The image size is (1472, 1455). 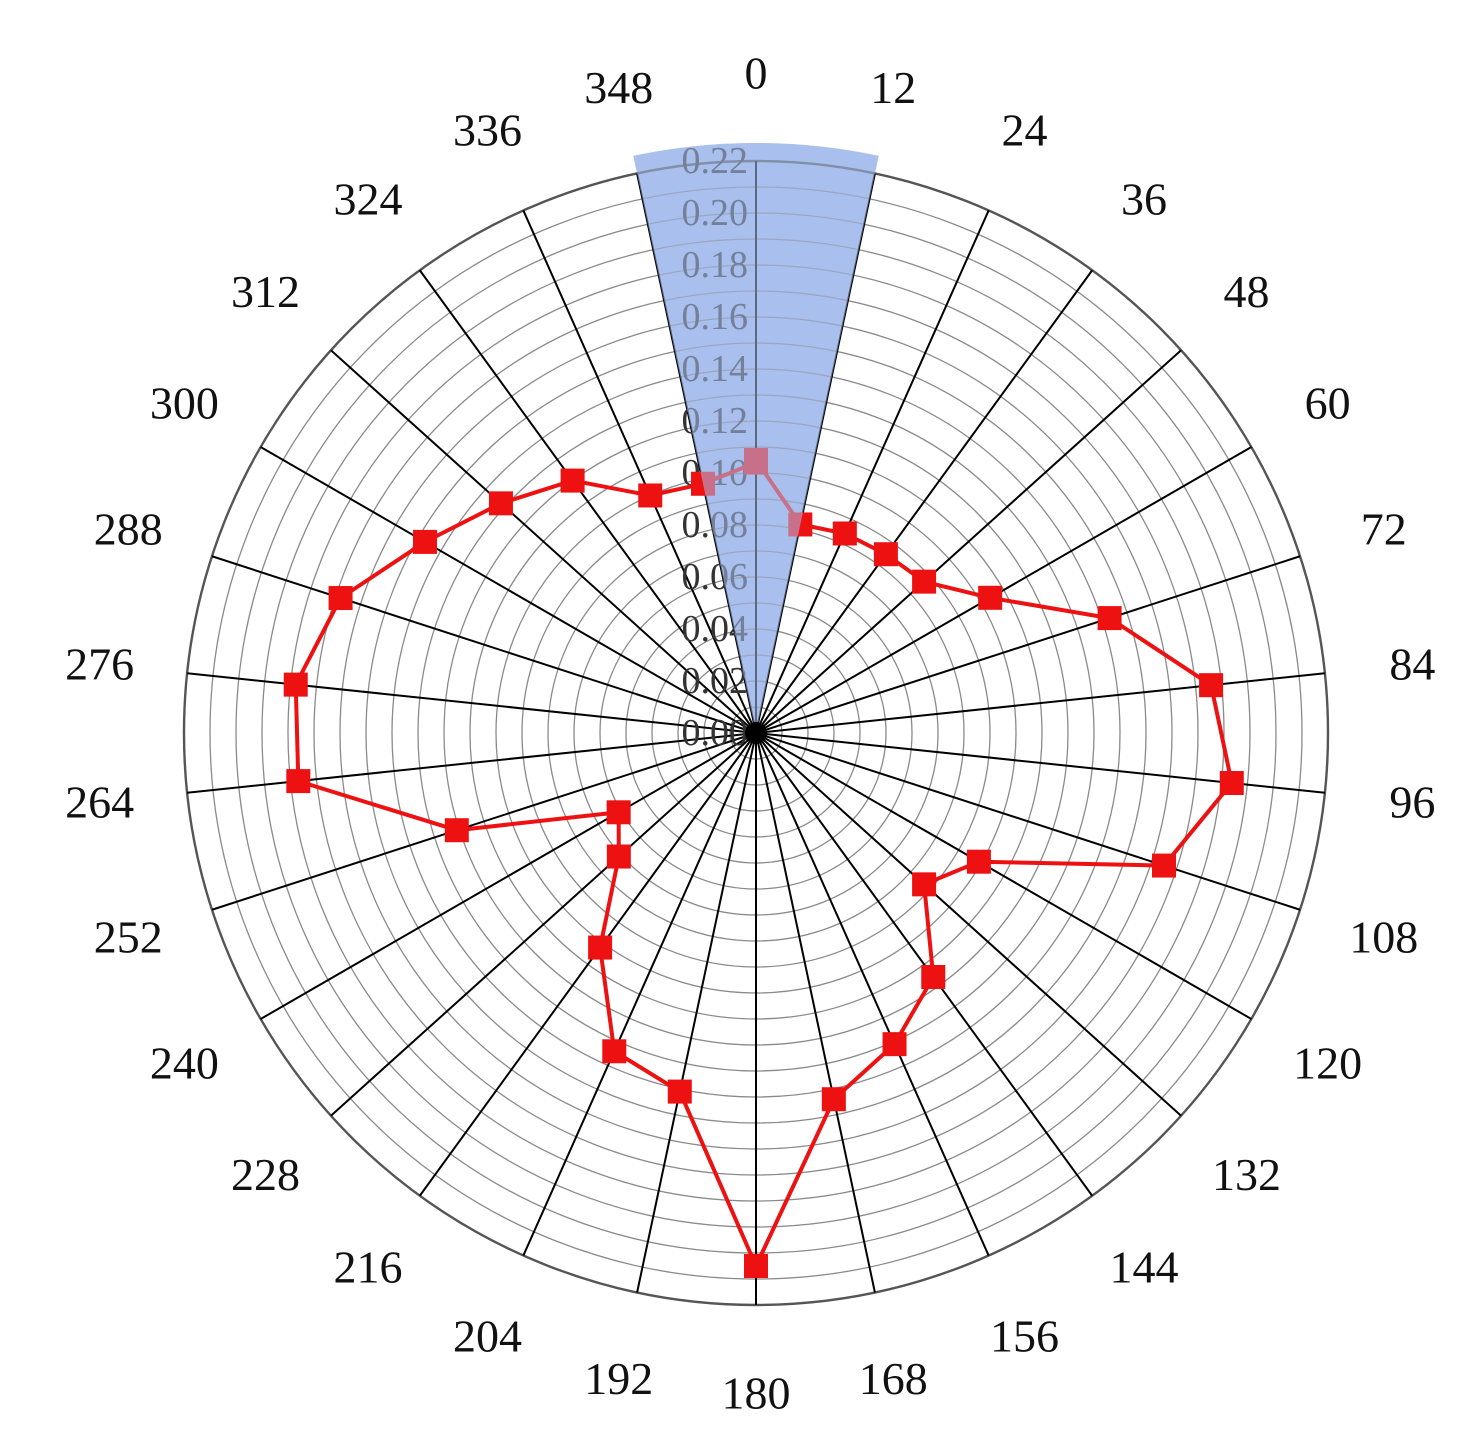 What do you see at coordinates (715, 681) in the screenshot?
I see `radial-tick-label: 0.02` at bounding box center [715, 681].